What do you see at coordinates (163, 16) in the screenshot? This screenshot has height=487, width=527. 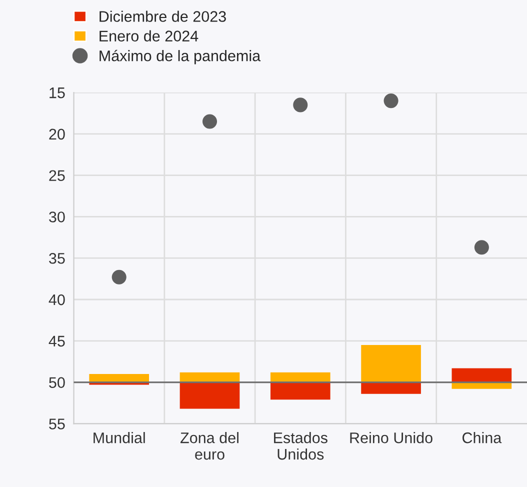 I see `legend-label: Diciembre de 2023` at bounding box center [163, 16].